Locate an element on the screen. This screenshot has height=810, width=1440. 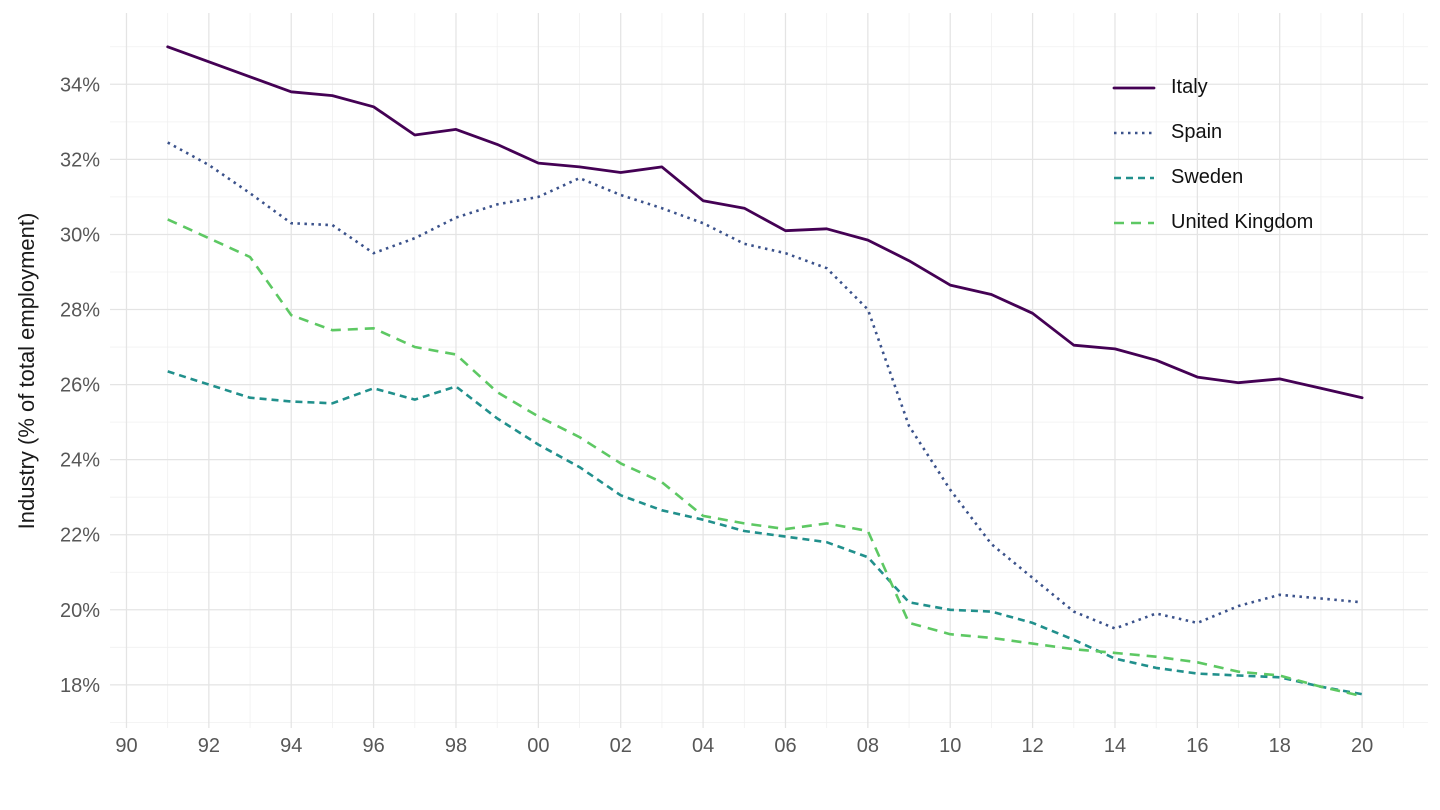
legend-key-italy-line is located at coordinates (1134, 87).